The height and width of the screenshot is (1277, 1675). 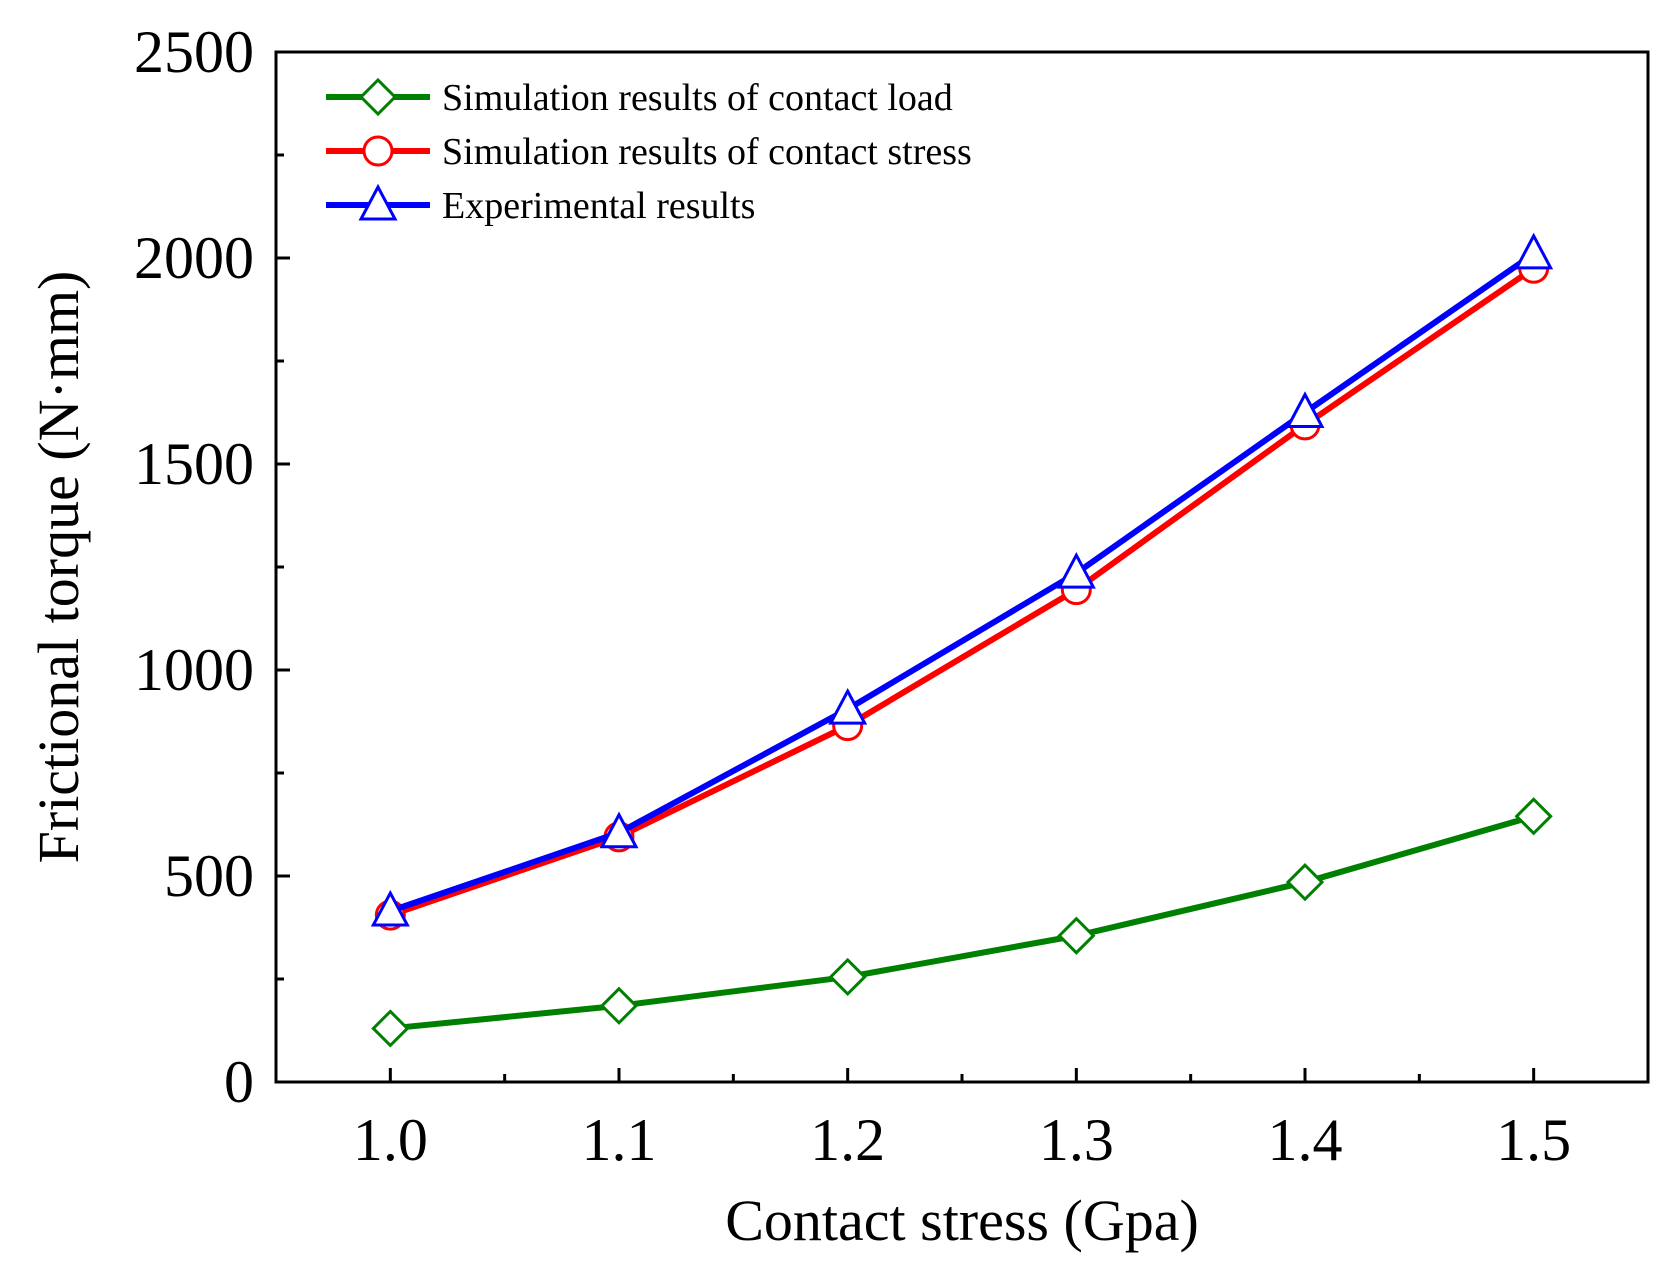 I want to click on y-tick-label: 1000, so click(x=194, y=670).